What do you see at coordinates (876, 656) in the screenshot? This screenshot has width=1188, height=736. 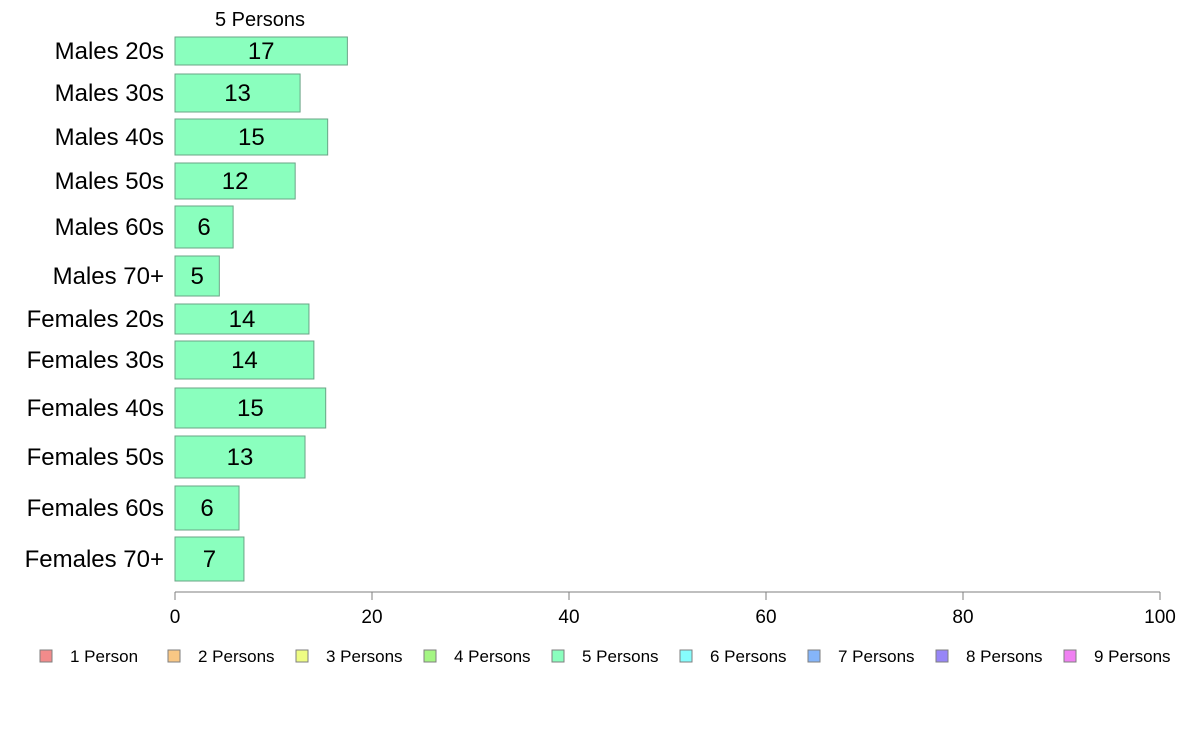 I see `legend-label: 7 Persons` at bounding box center [876, 656].